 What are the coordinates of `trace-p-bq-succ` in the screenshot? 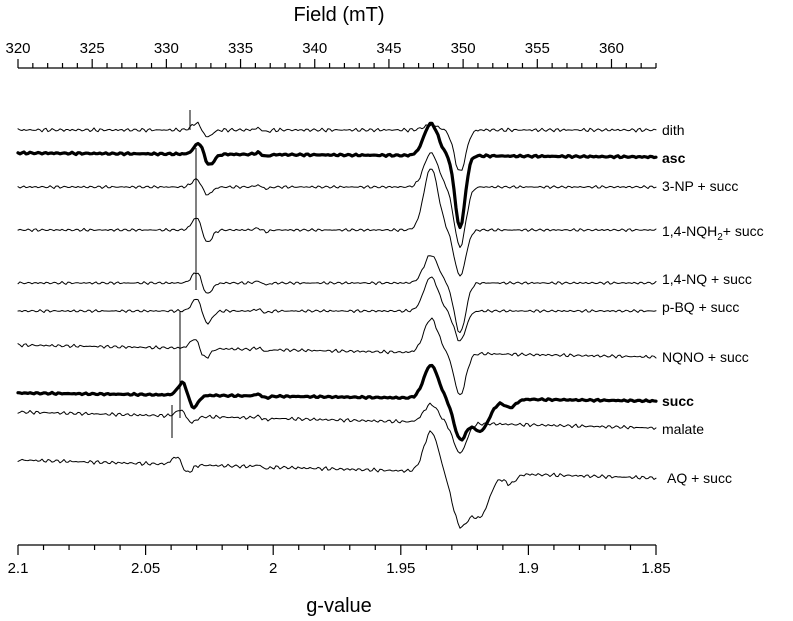 It's located at (337, 309).